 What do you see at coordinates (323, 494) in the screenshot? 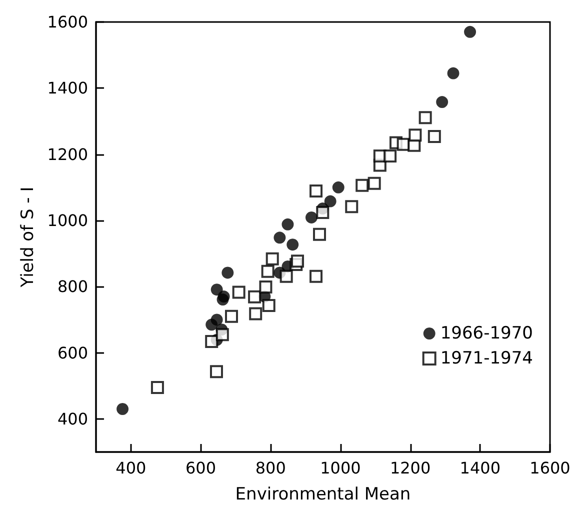
I see `x-axis-title: Environmental Mean` at bounding box center [323, 494].